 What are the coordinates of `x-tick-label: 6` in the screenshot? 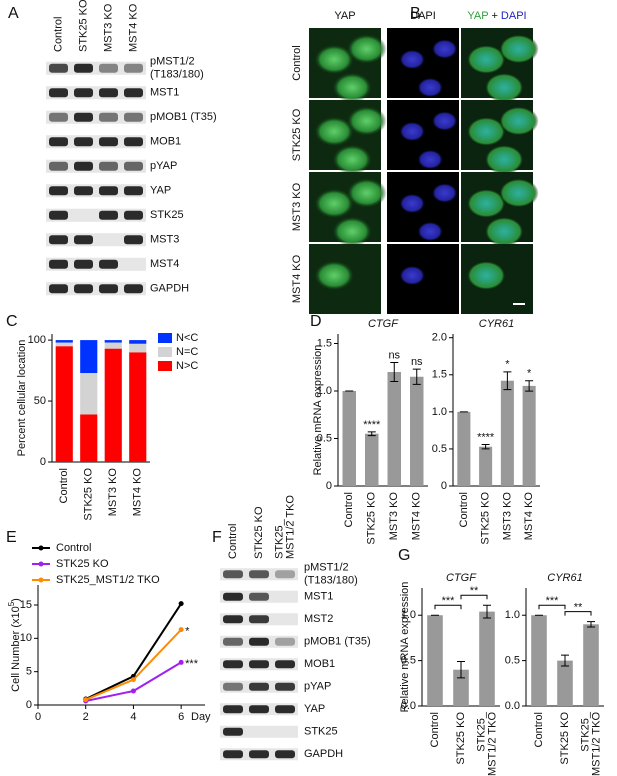 It's located at (181, 717).